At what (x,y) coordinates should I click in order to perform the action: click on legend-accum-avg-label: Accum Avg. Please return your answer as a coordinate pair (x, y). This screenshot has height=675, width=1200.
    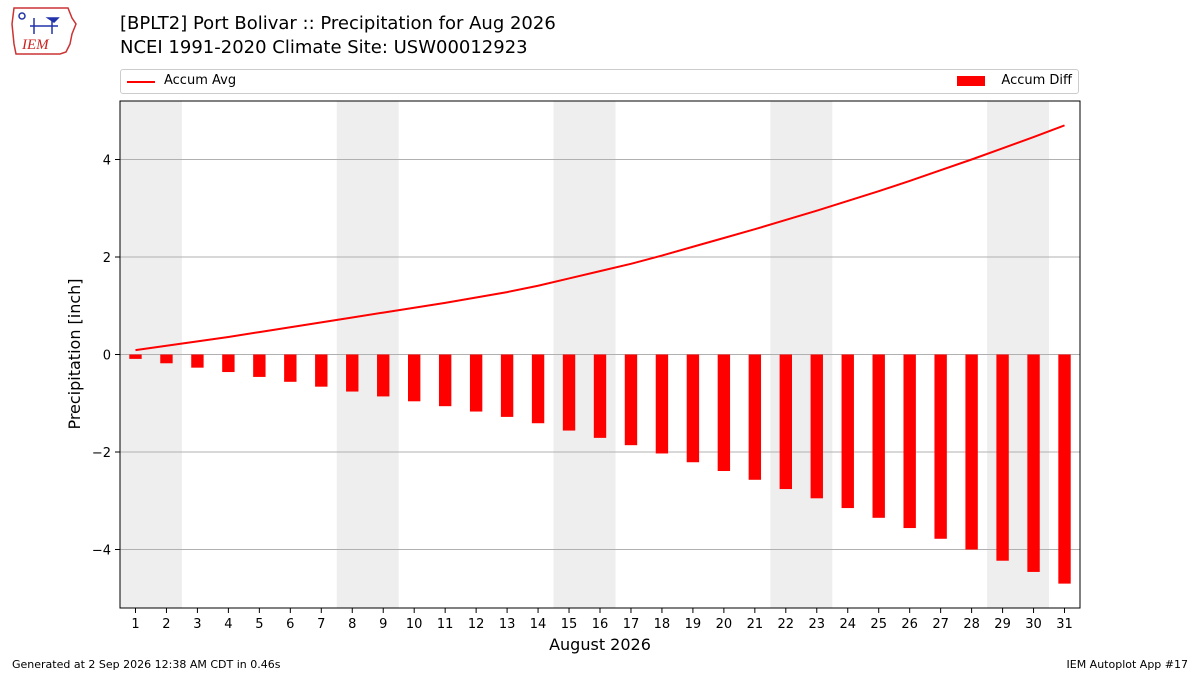
    Looking at the image, I should click on (200, 80).